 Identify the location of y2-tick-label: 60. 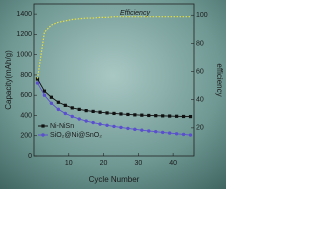
(200, 71).